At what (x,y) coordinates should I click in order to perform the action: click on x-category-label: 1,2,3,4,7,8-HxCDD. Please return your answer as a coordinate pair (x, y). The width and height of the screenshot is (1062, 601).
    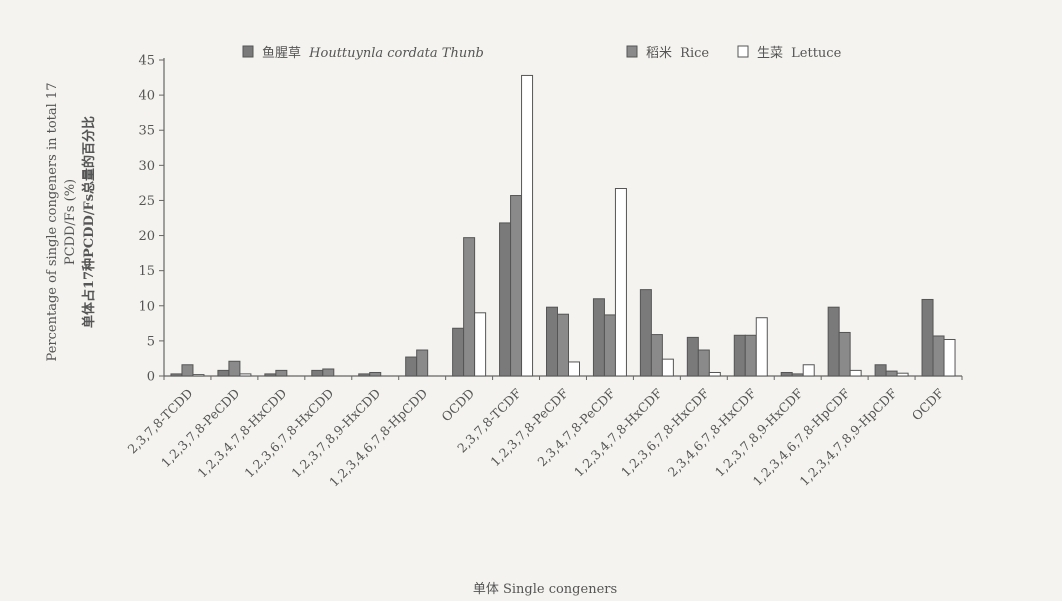
    Looking at the image, I should click on (241, 433).